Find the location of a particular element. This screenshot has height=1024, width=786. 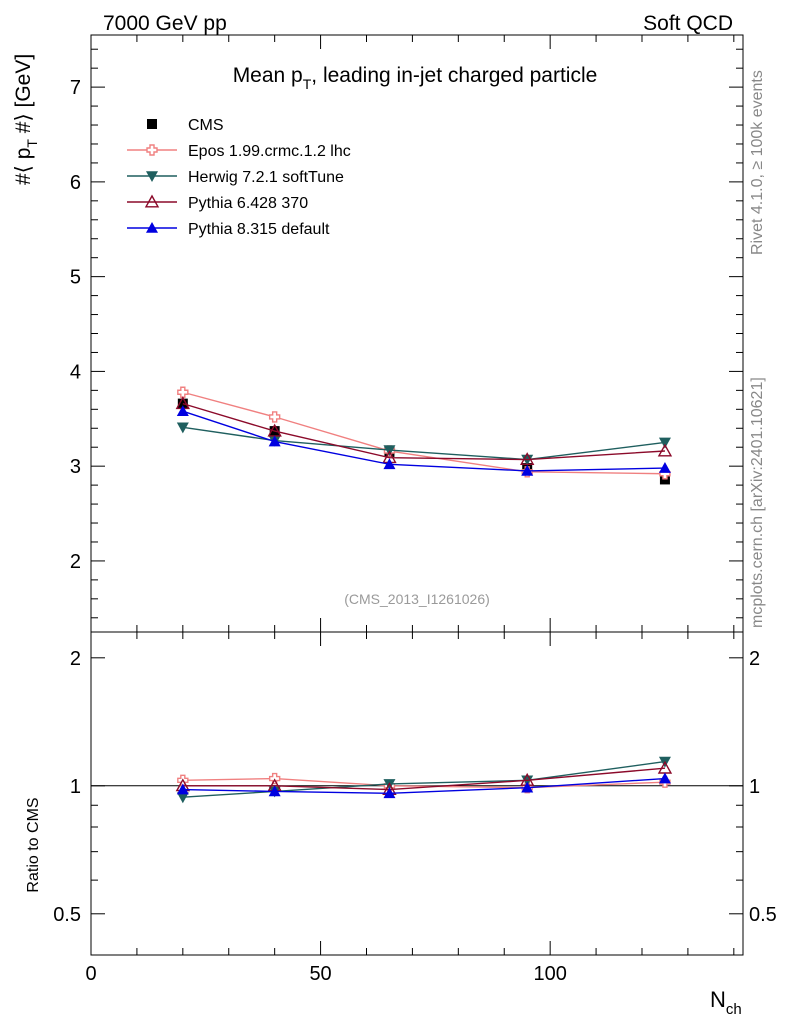

ratio-x-tick-labels: 0 50 100 is located at coordinates (325, 974).